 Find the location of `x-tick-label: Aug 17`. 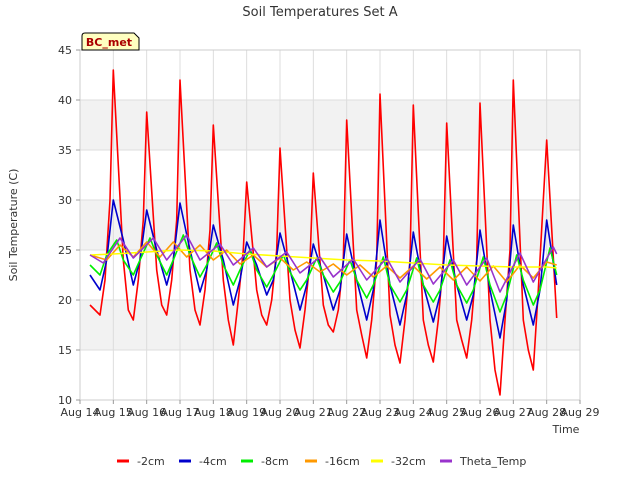

x-tick-label: Aug 17 is located at coordinates (180, 412).